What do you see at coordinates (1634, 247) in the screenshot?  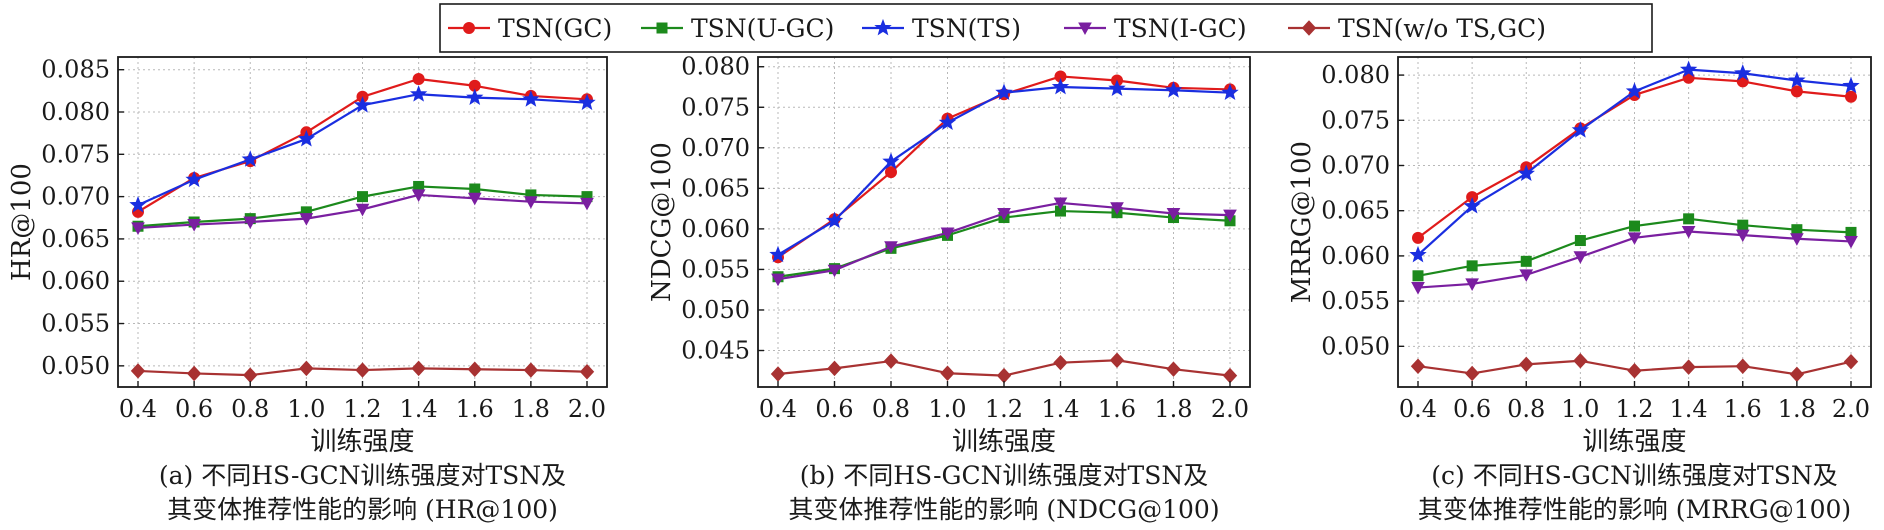 I see `series-TSN(U-GC)` at bounding box center [1634, 247].